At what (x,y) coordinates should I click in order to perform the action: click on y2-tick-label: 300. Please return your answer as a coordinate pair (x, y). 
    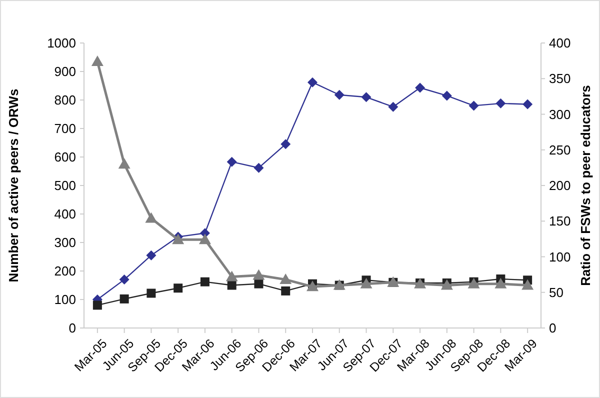
    Looking at the image, I should click on (560, 114).